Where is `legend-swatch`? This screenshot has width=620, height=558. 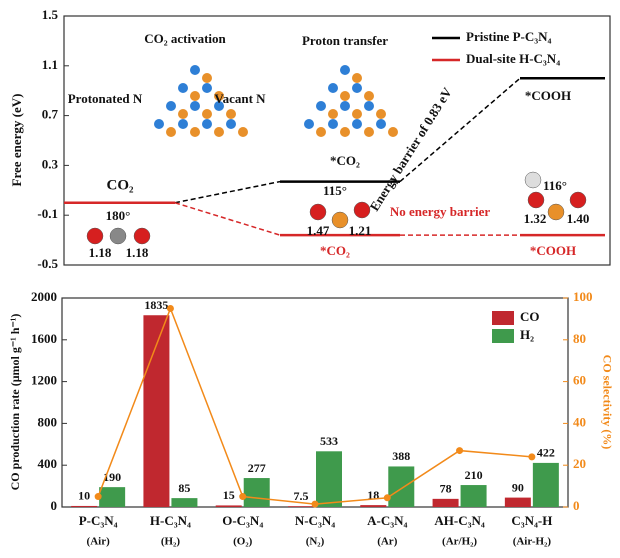
legend-swatch is located at coordinates (503, 336).